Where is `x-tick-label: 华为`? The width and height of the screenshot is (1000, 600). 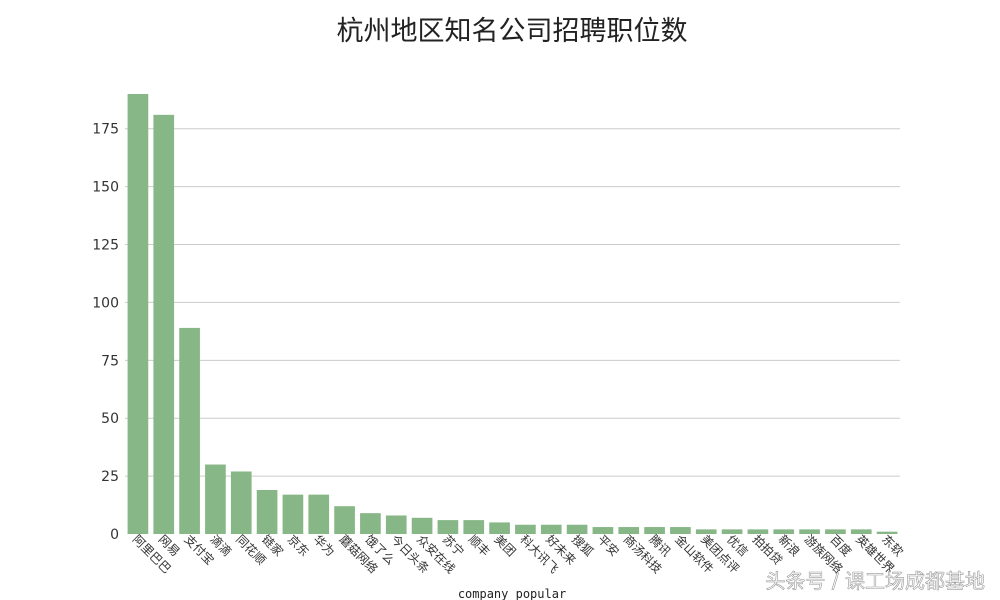
x-tick-label: 华为 is located at coordinates (324, 545).